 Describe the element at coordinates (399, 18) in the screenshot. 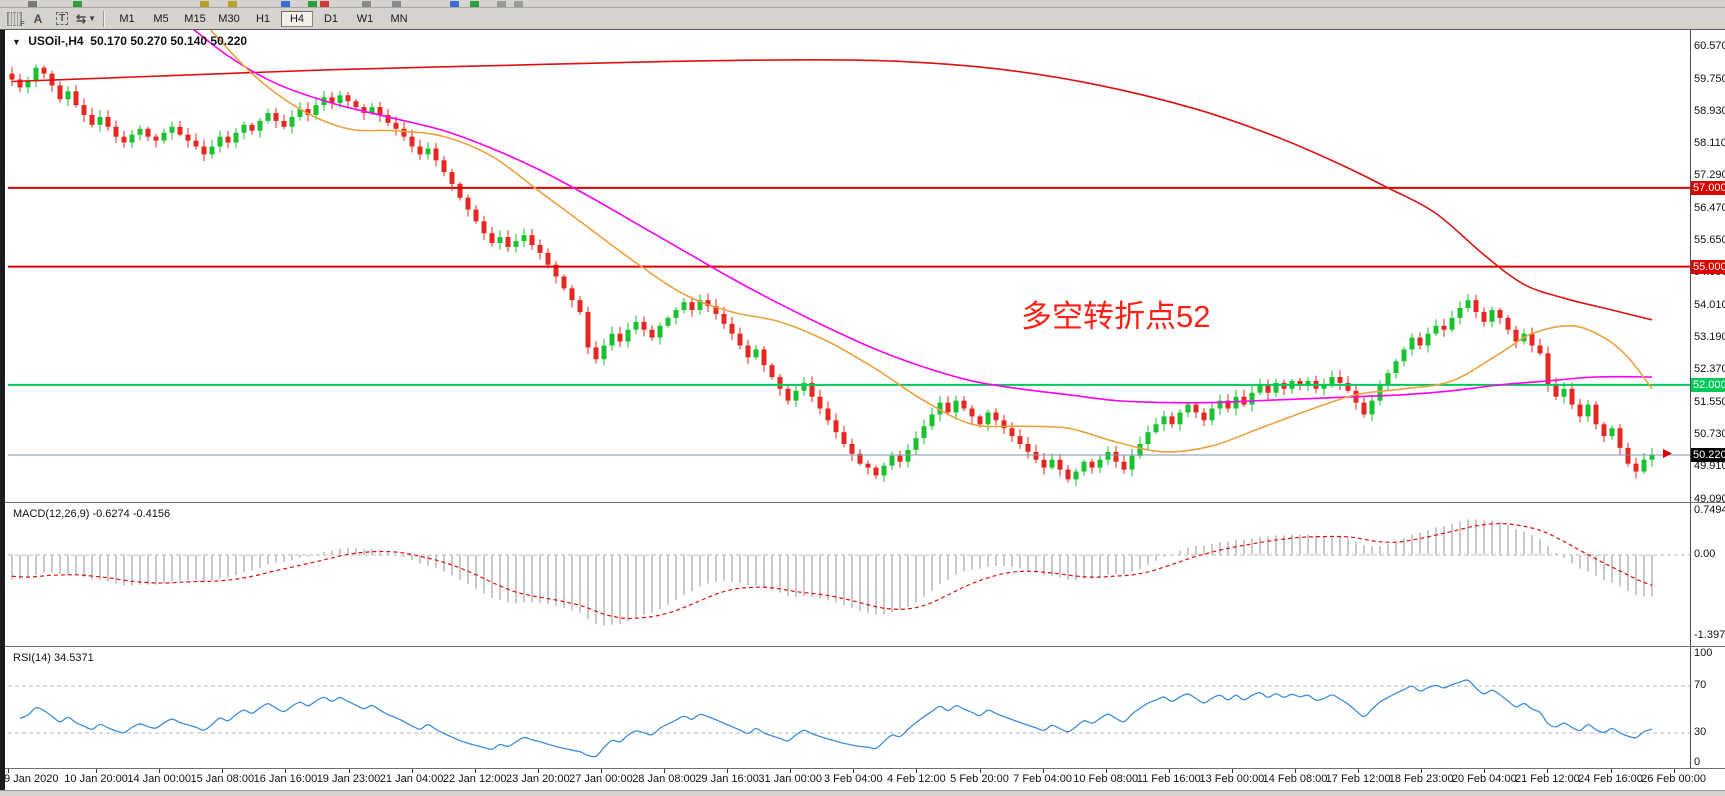

I see `timeframe-button-MN: MN` at that location.